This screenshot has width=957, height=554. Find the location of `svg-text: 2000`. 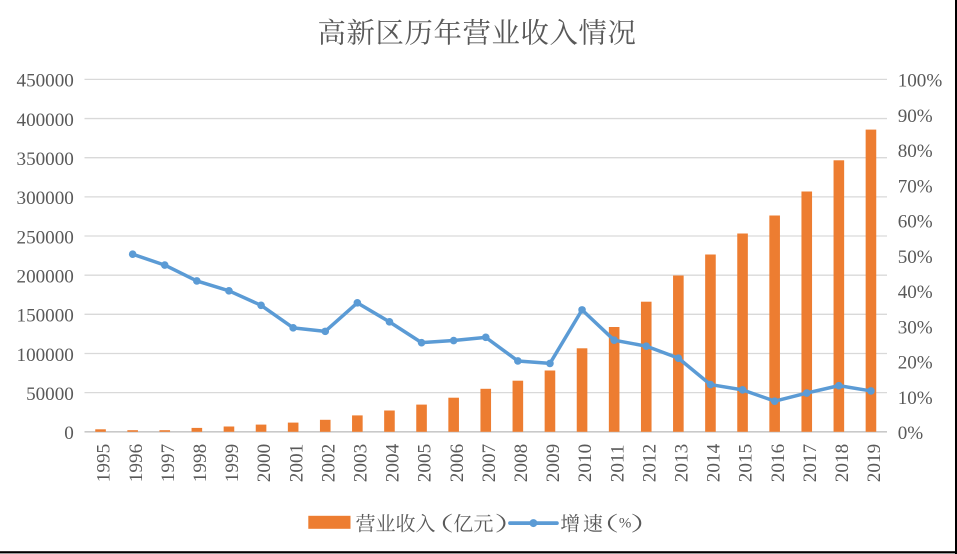

svg-text: 2000 is located at coordinates (264, 463).